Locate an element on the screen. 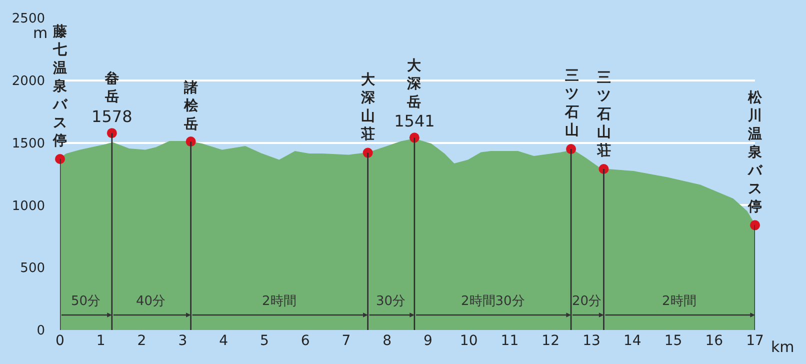  annotation: 藤七温泉バス停 is located at coordinates (60, 87).